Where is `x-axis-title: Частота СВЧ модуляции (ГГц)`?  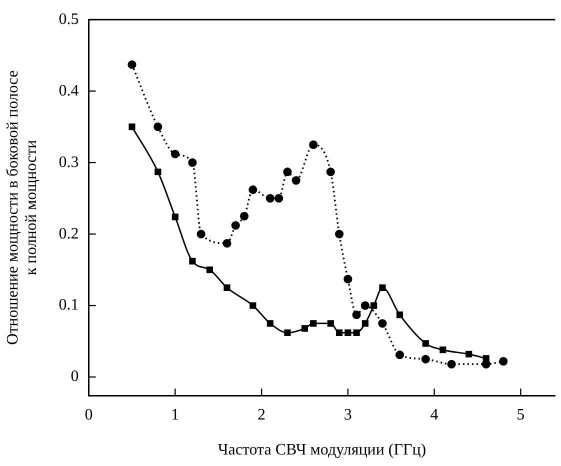 x-axis-title: Частота СВЧ модуляции (ГГц) is located at coordinates (322, 450).